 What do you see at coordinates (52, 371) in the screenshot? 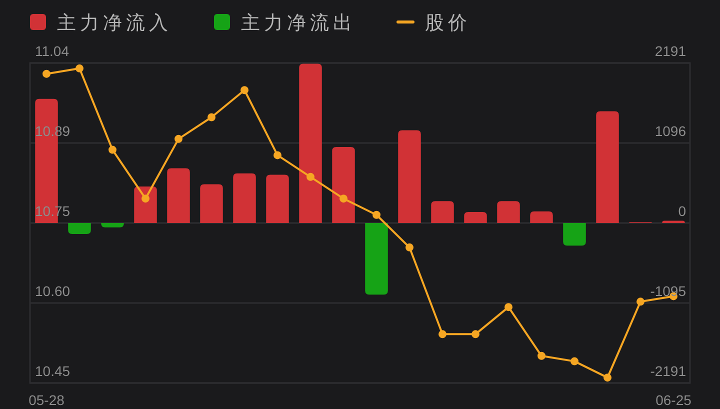
I see `y-tick-label: 10.45` at bounding box center [52, 371].